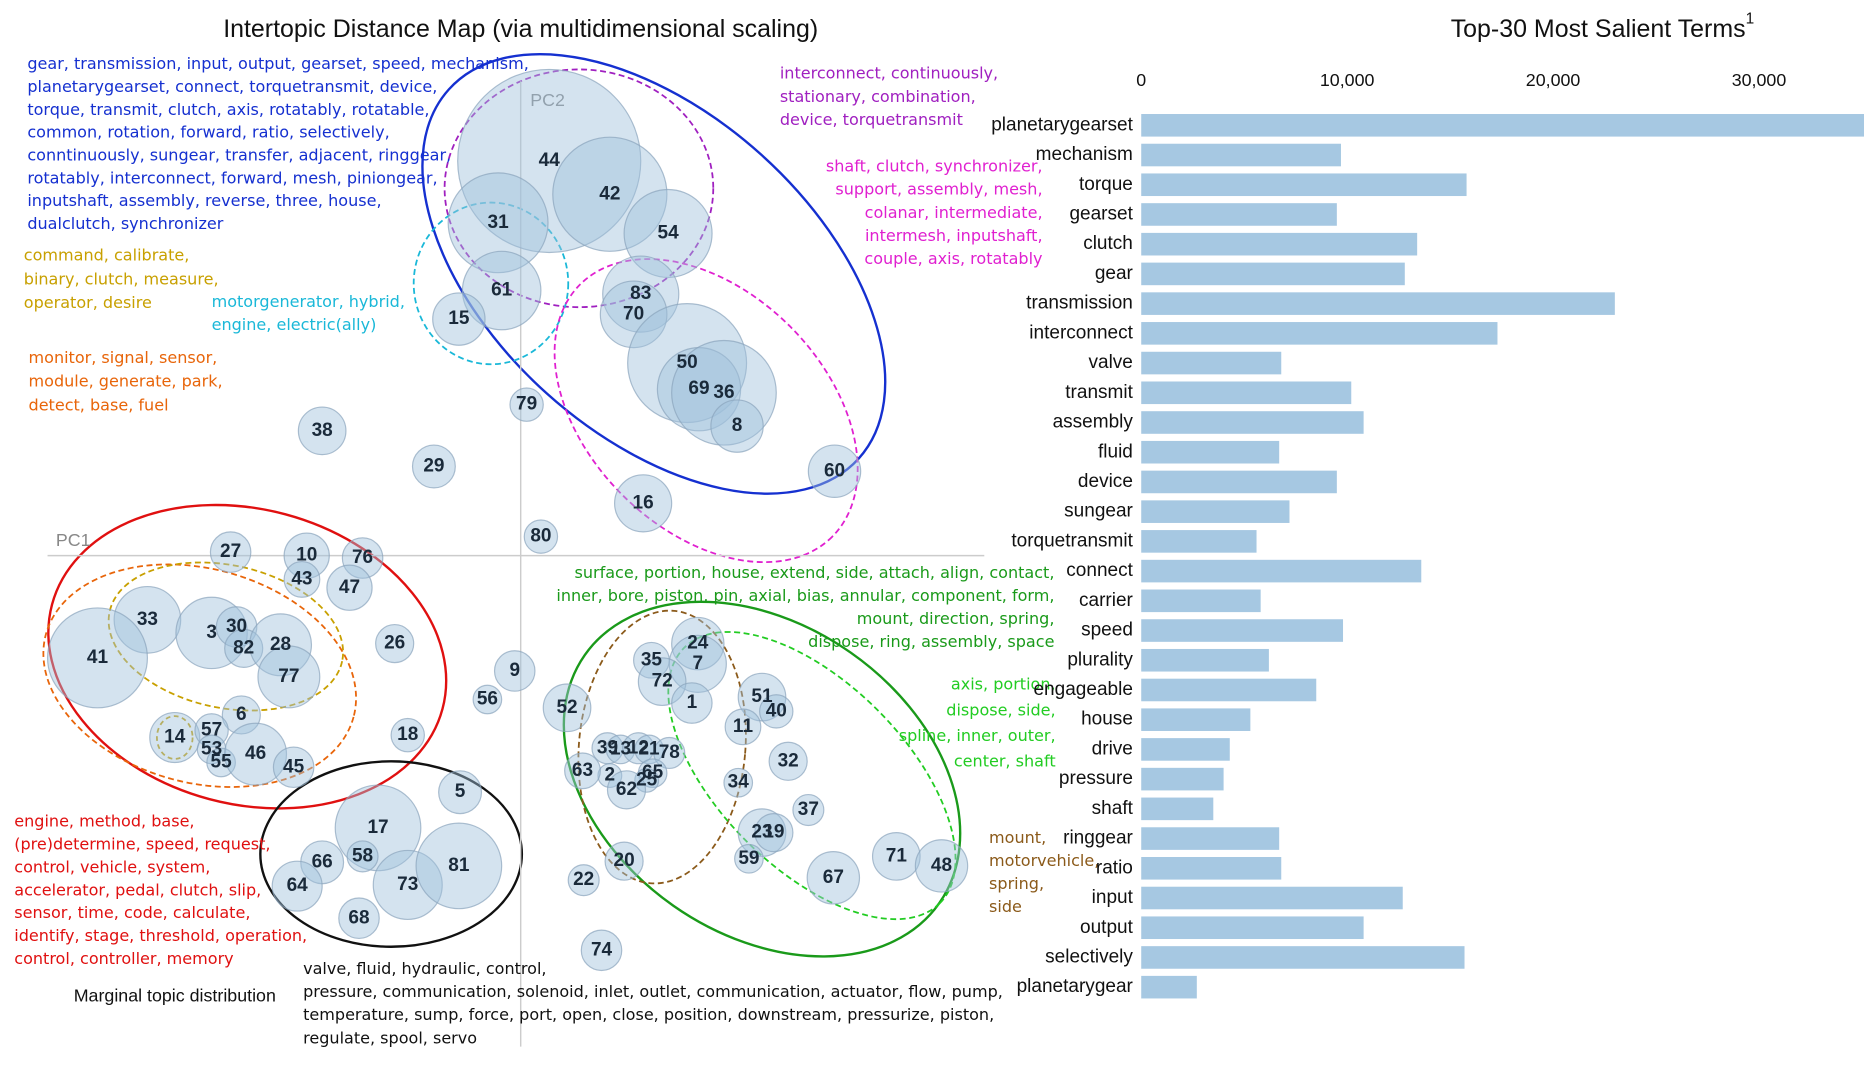  I want to click on topic-terms: mount,, so click(1017, 837).